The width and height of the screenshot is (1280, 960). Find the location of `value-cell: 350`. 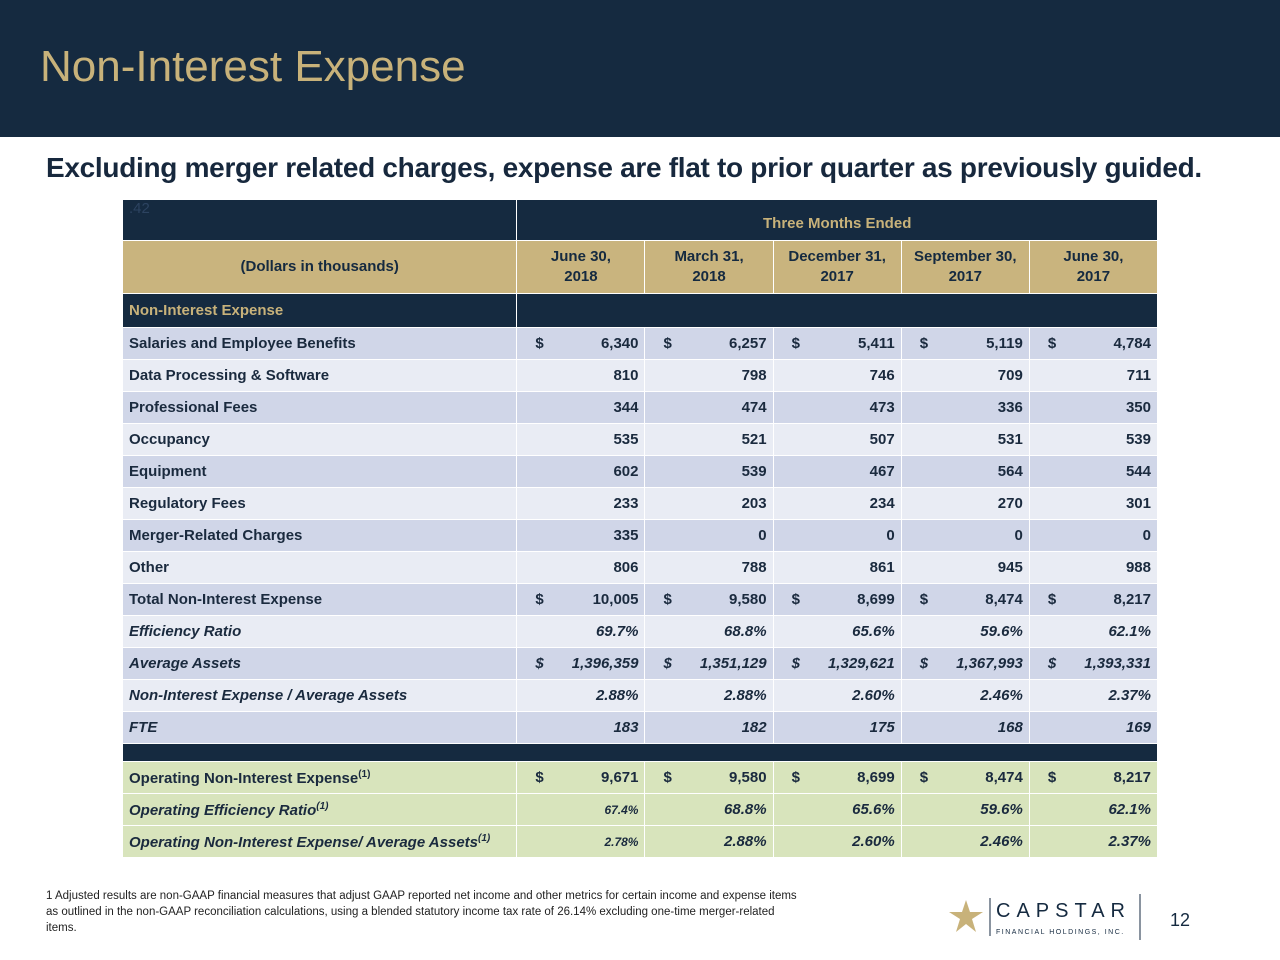

value-cell: 350 is located at coordinates (1093, 407).